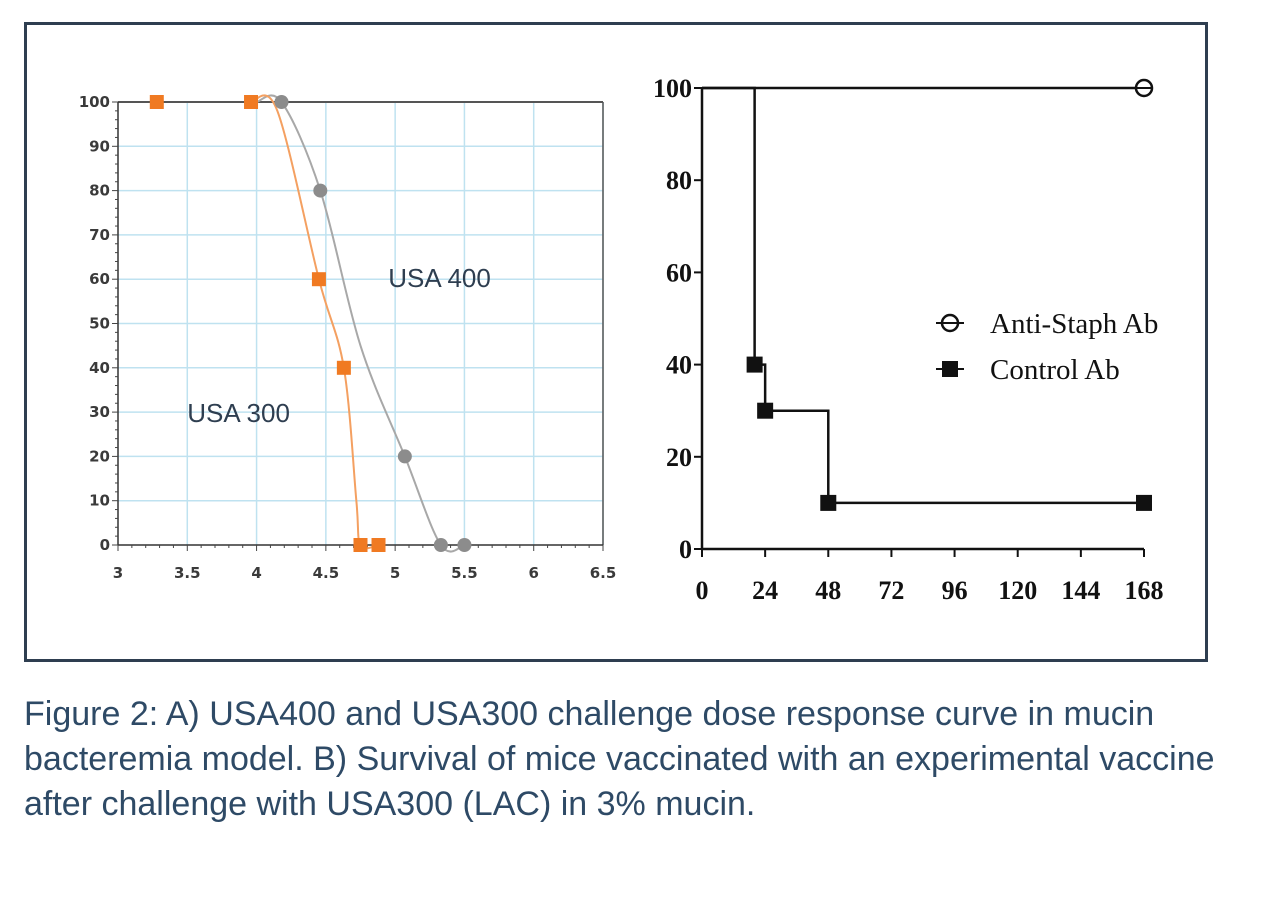 This screenshot has width=1274, height=910. Describe the element at coordinates (702, 590) in the screenshot. I see `chart-b-x-tick-label: 0` at that location.